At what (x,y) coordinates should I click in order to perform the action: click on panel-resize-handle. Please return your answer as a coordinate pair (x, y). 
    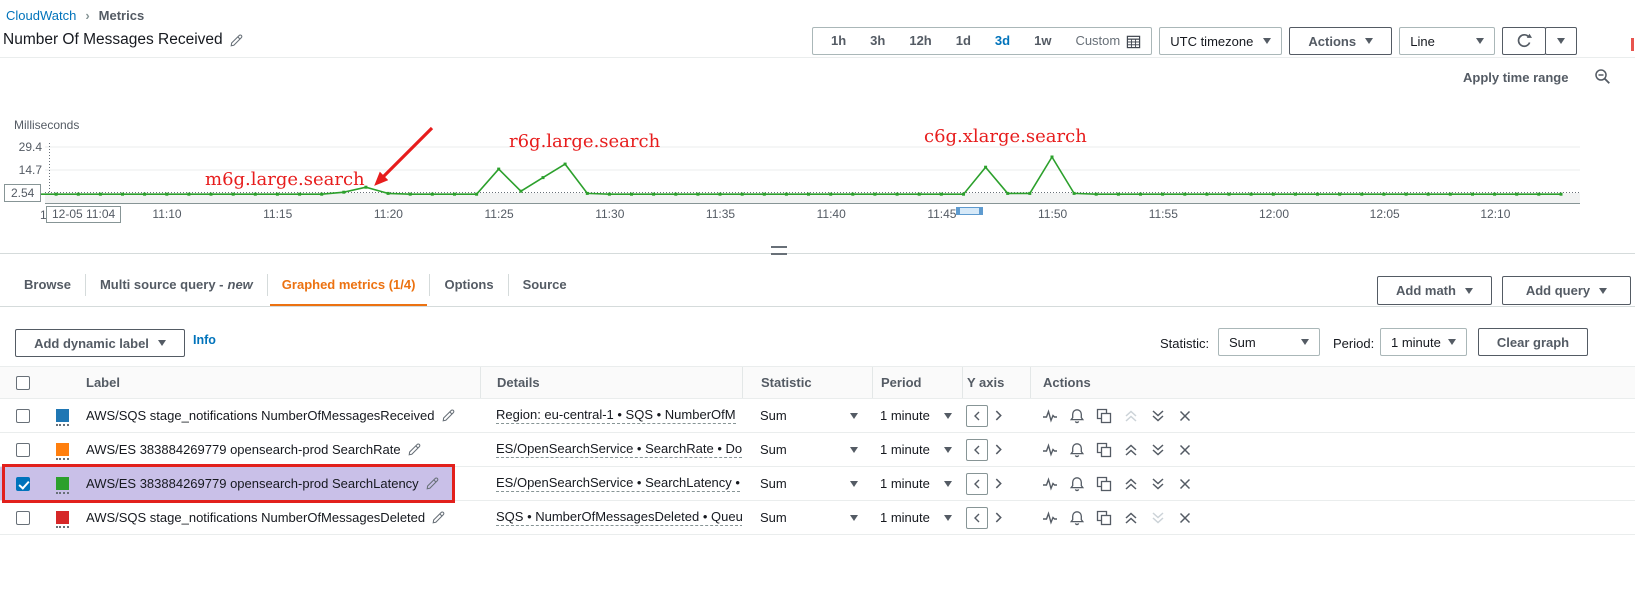
    Looking at the image, I should click on (779, 250).